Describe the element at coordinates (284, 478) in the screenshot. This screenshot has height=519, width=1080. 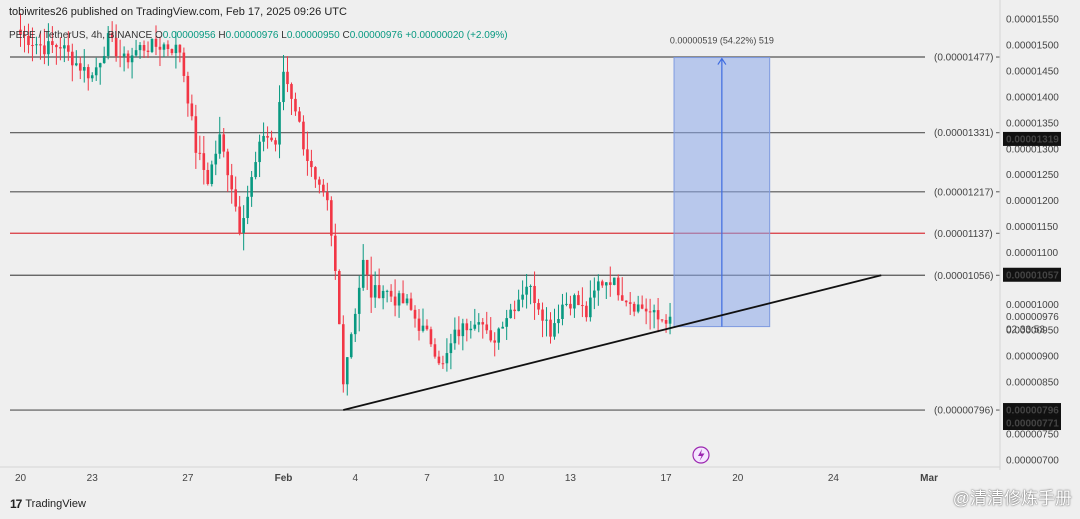
I see `time-tick-3: Feb` at that location.